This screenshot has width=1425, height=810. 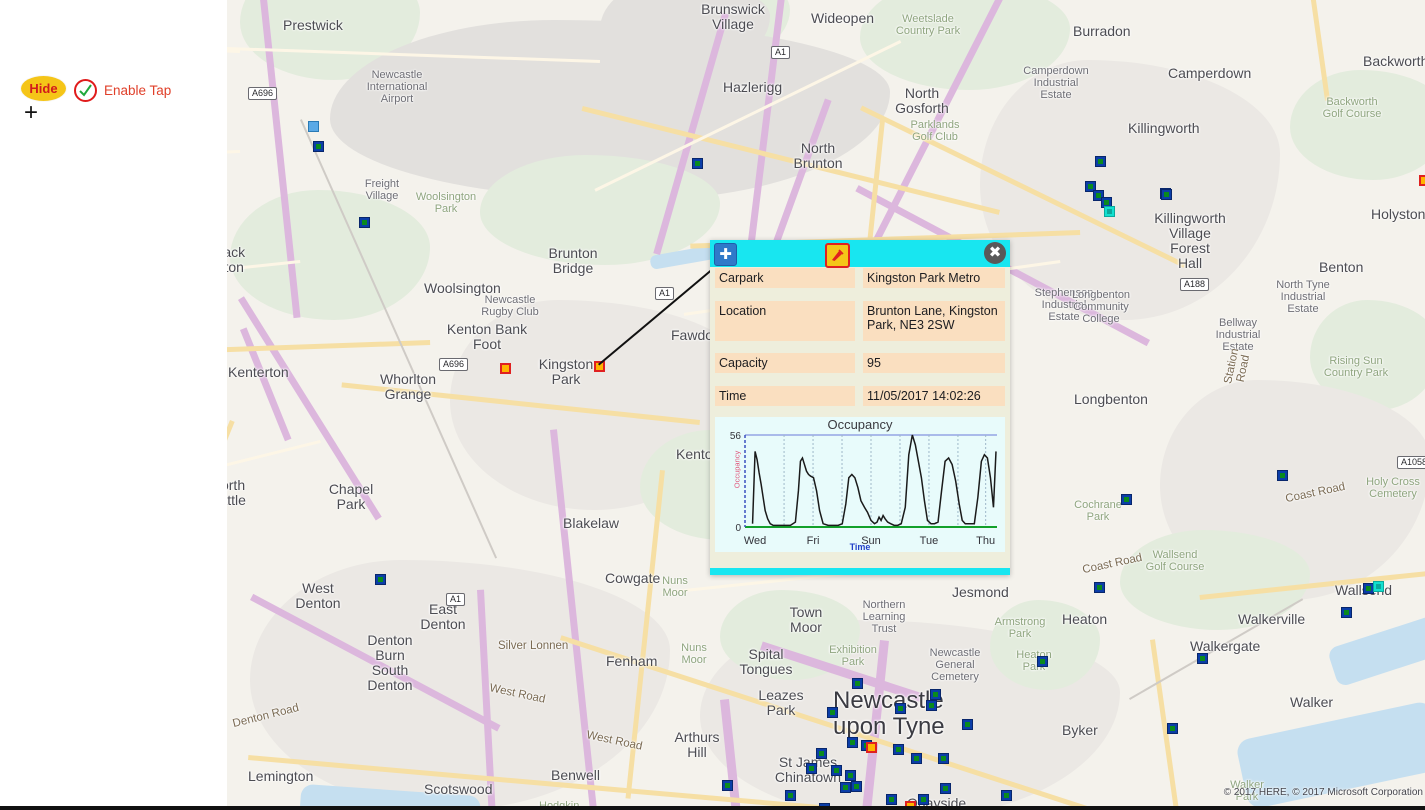 What do you see at coordinates (985, 541) in the screenshot?
I see `svg-text: Thu` at bounding box center [985, 541].